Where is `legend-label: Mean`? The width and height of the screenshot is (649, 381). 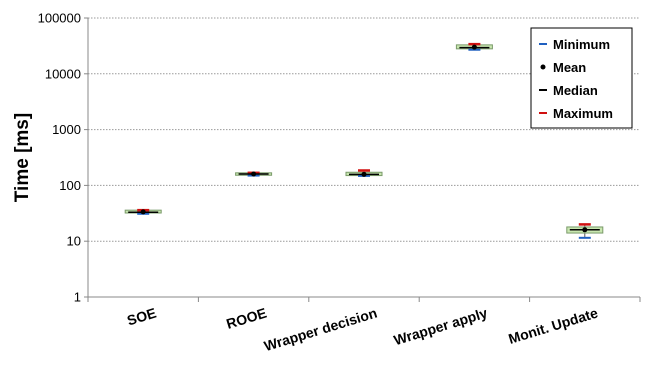
legend-label: Mean is located at coordinates (569, 67).